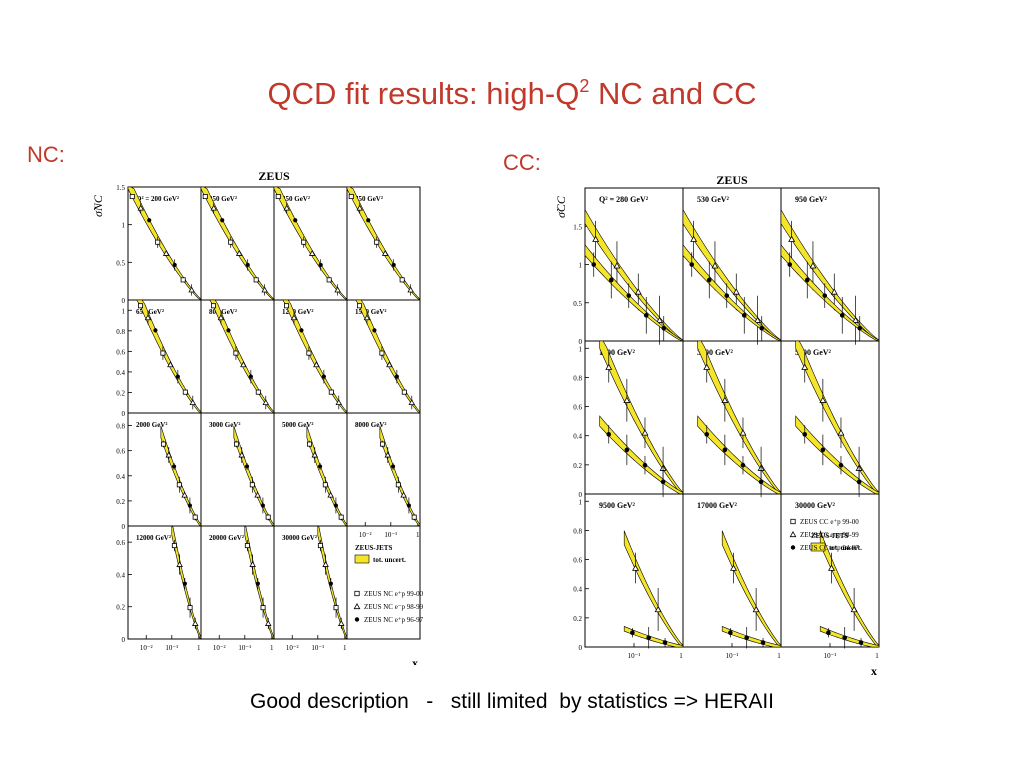  I want to click on panel-label: 5000 GeV², so click(297, 425).